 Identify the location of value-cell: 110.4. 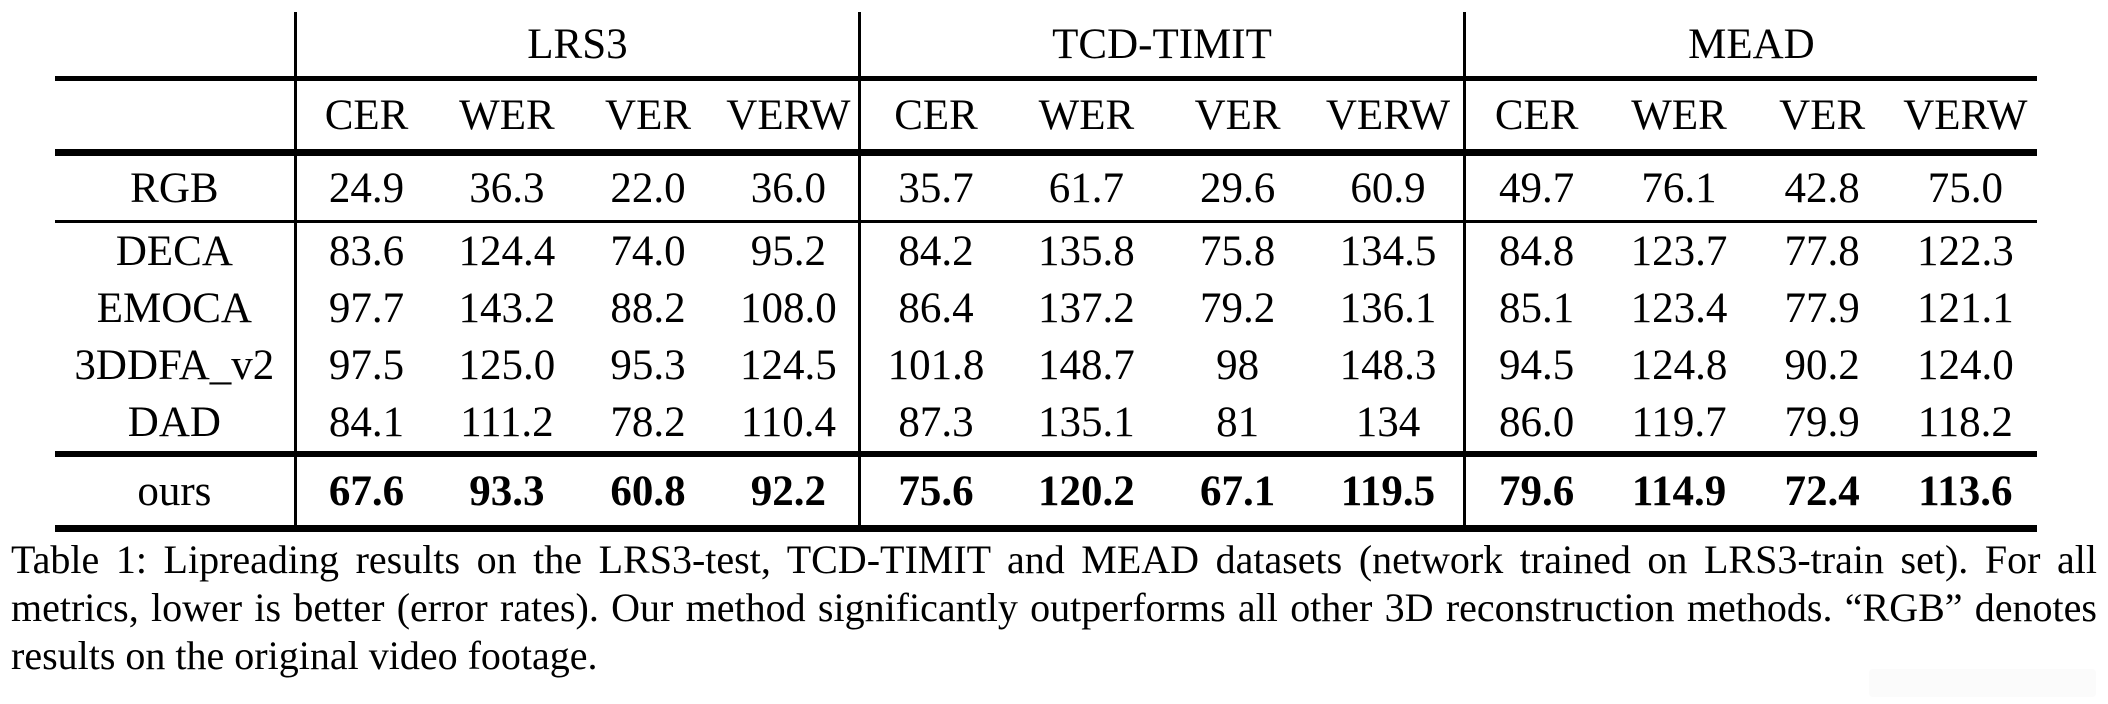
(788, 422).